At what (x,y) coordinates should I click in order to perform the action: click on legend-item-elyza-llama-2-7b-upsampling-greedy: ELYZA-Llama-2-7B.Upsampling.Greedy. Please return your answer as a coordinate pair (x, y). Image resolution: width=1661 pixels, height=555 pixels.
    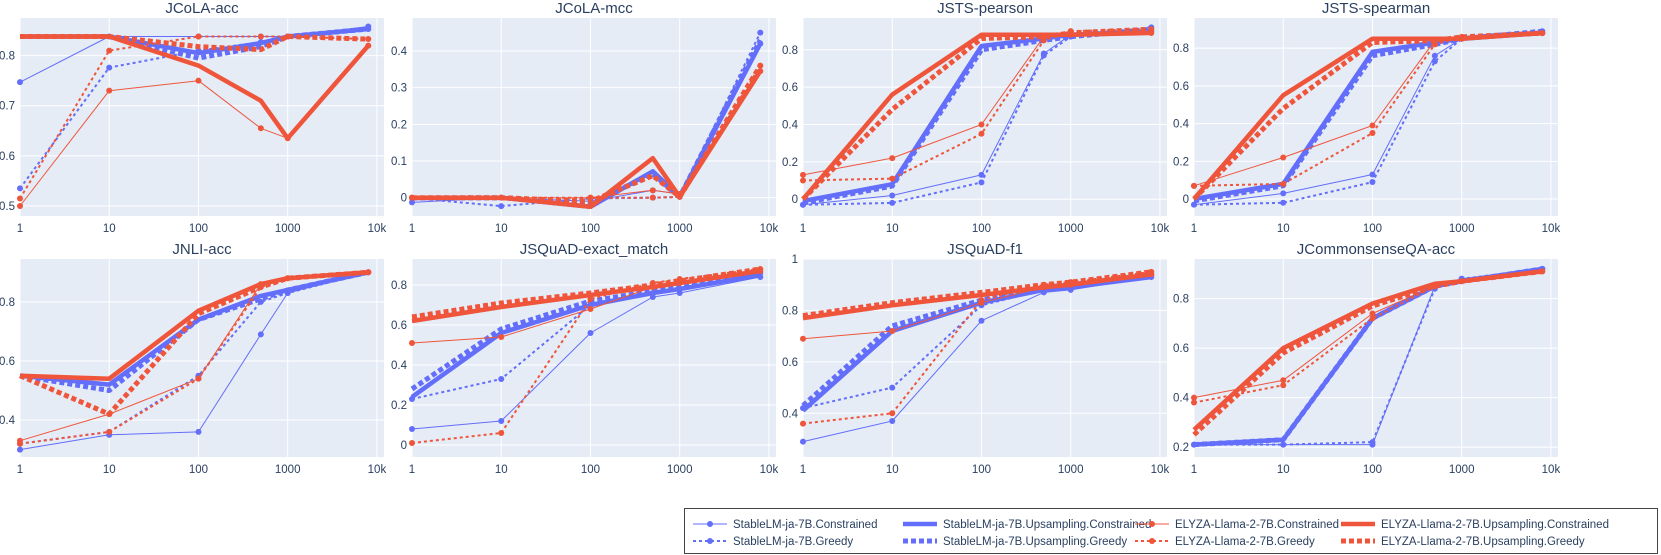
    Looking at the image, I should click on (1463, 542).